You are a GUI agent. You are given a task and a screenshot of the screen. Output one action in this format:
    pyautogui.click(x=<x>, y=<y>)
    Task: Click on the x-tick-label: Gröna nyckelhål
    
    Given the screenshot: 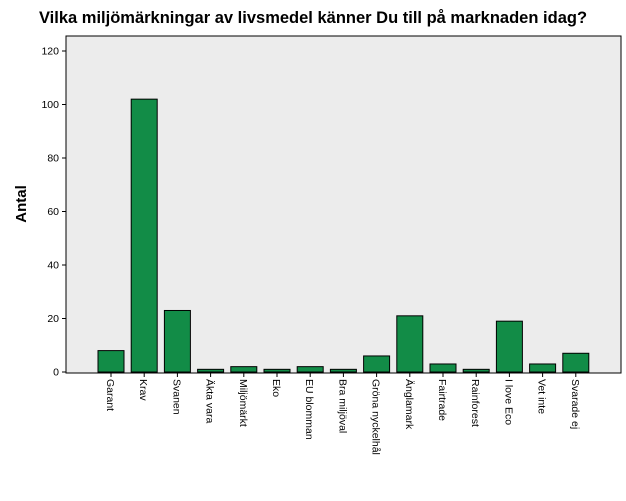 What is the action you would take?
    pyautogui.click(x=376, y=417)
    